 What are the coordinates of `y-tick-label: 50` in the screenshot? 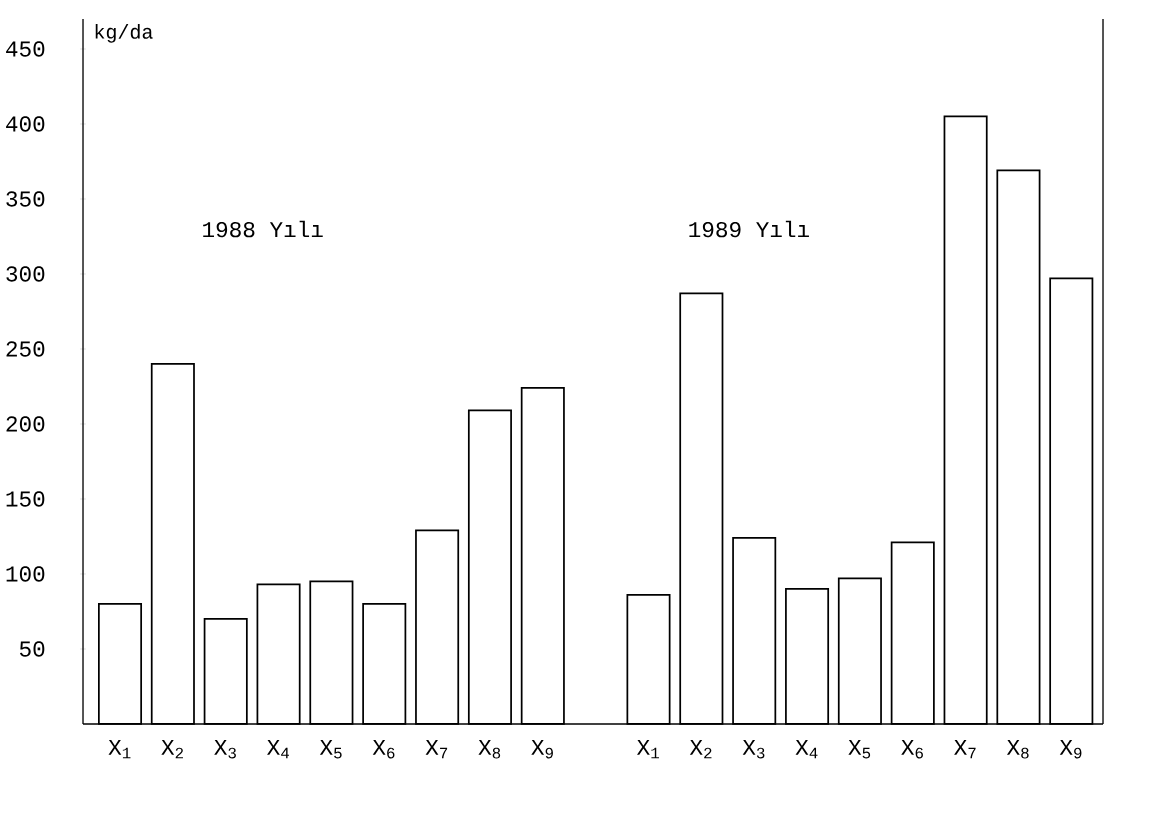 It's located at (32, 649).